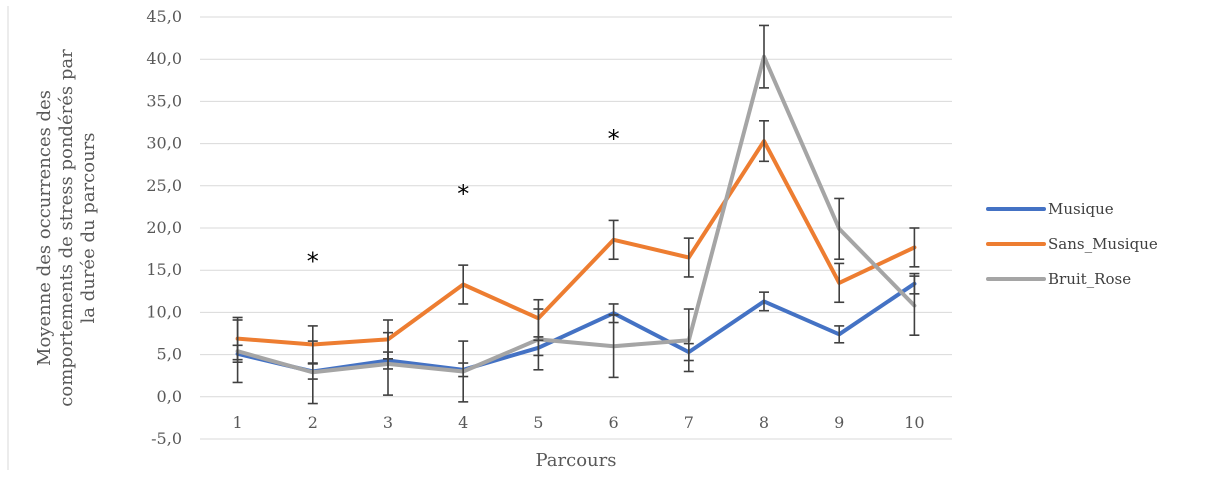  I want to click on legend-label: Sans_Musique, so click(1103, 244).